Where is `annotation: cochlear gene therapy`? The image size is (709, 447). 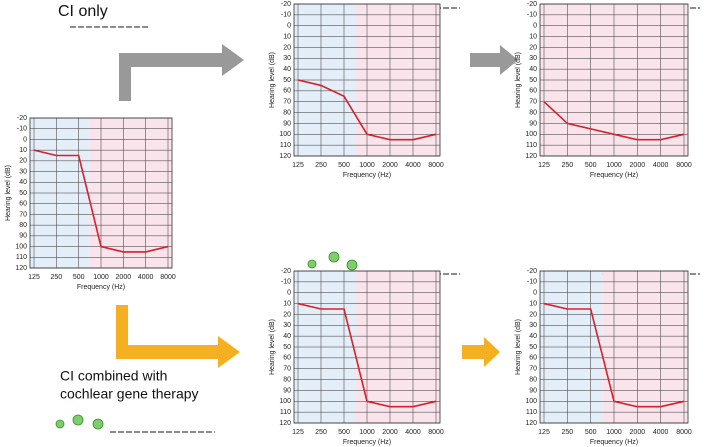
annotation: cochlear gene therapy is located at coordinates (129, 394).